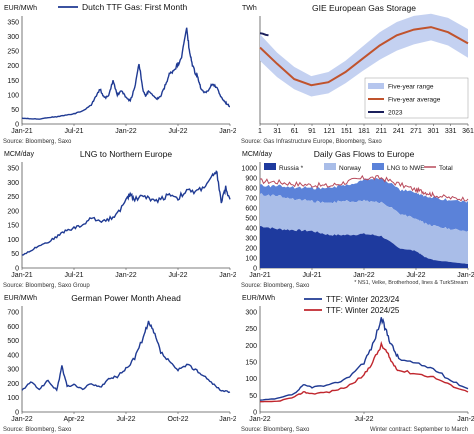 This screenshot has height=434, width=474. Describe the element at coordinates (381, 131) in the screenshot. I see `x-tick-label: 211` at that location.